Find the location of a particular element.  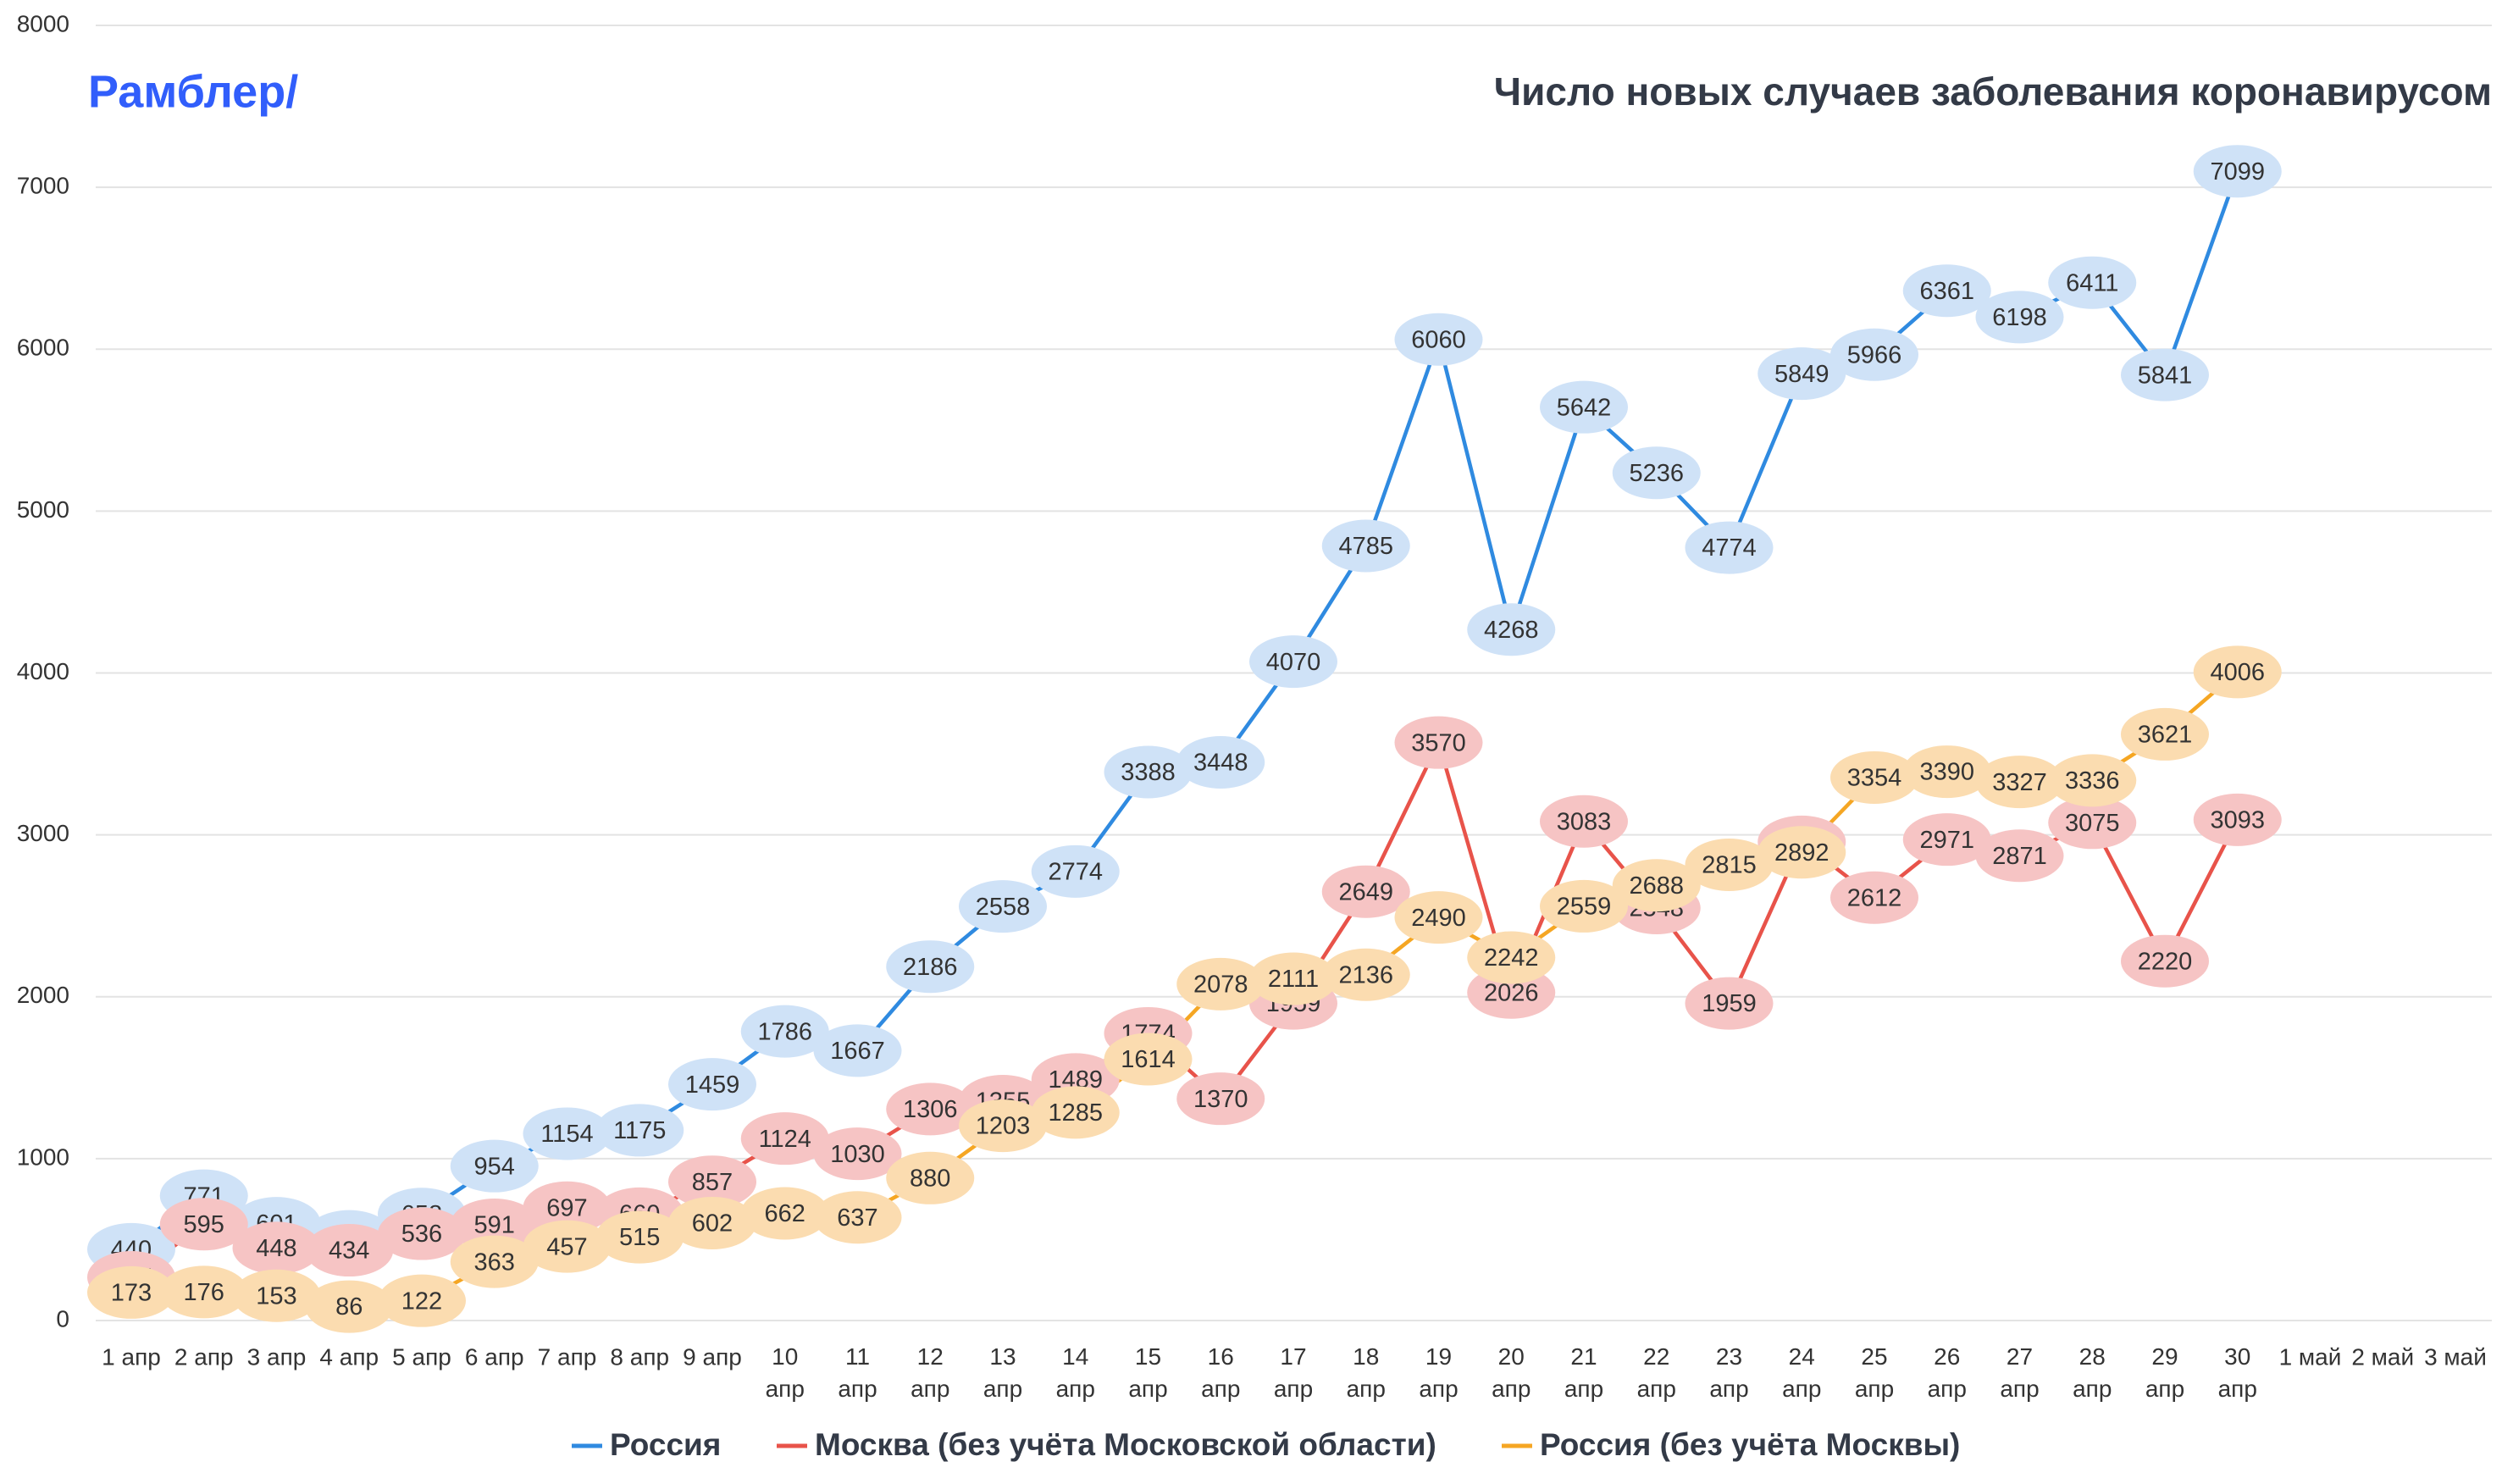

data-label: 4006 is located at coordinates (2237, 672).